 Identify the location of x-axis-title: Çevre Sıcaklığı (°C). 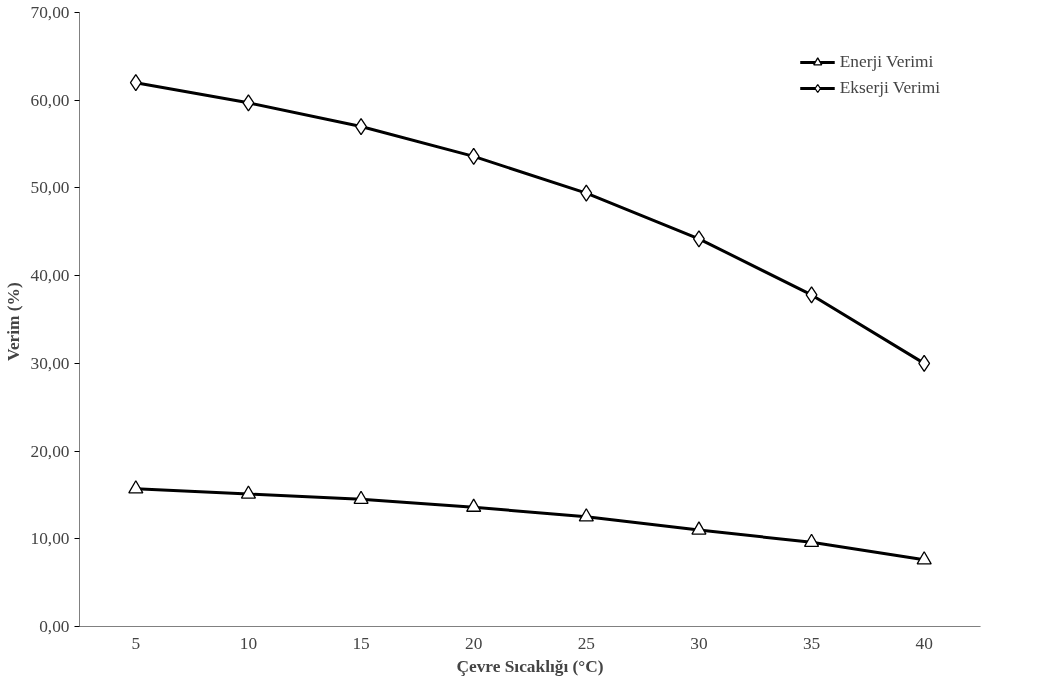
(530, 666).